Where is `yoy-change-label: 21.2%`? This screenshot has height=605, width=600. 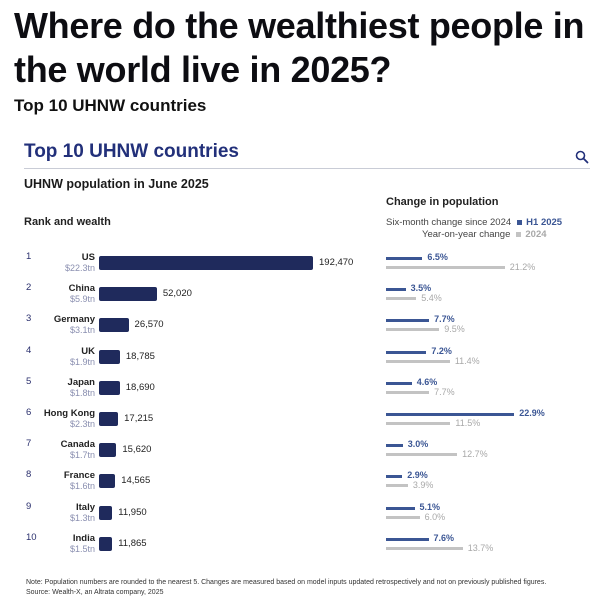
yoy-change-label: 21.2% is located at coordinates (522, 267).